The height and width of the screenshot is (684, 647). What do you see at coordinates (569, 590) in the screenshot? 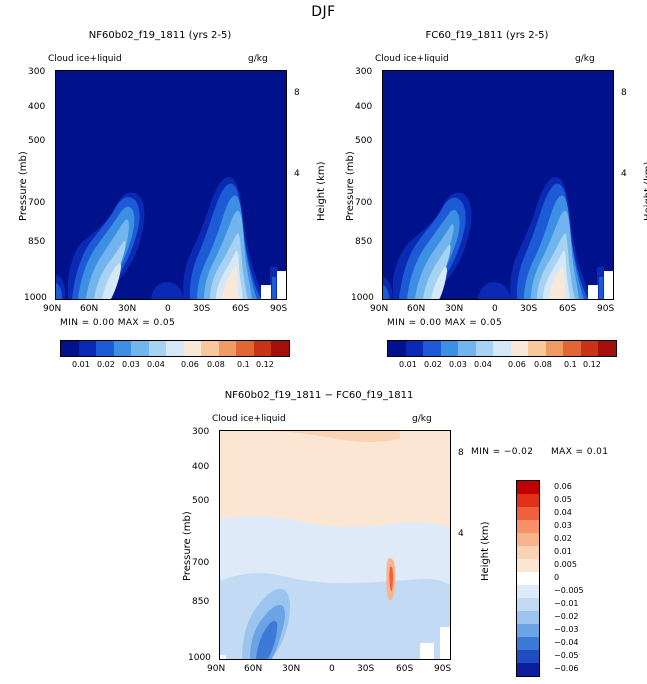
I see `panel3-cbar-lbl-8: −0.005` at bounding box center [569, 590].